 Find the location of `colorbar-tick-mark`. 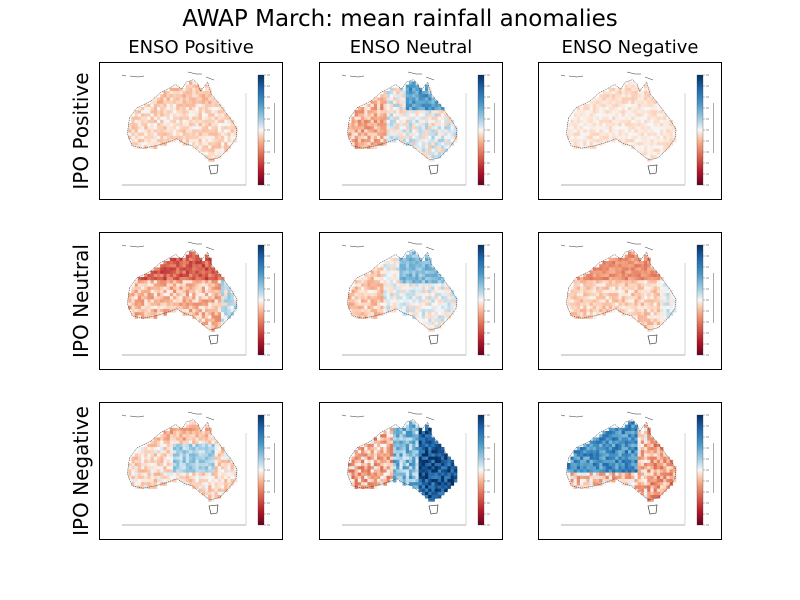

colorbar-tick-mark is located at coordinates (707, 300).